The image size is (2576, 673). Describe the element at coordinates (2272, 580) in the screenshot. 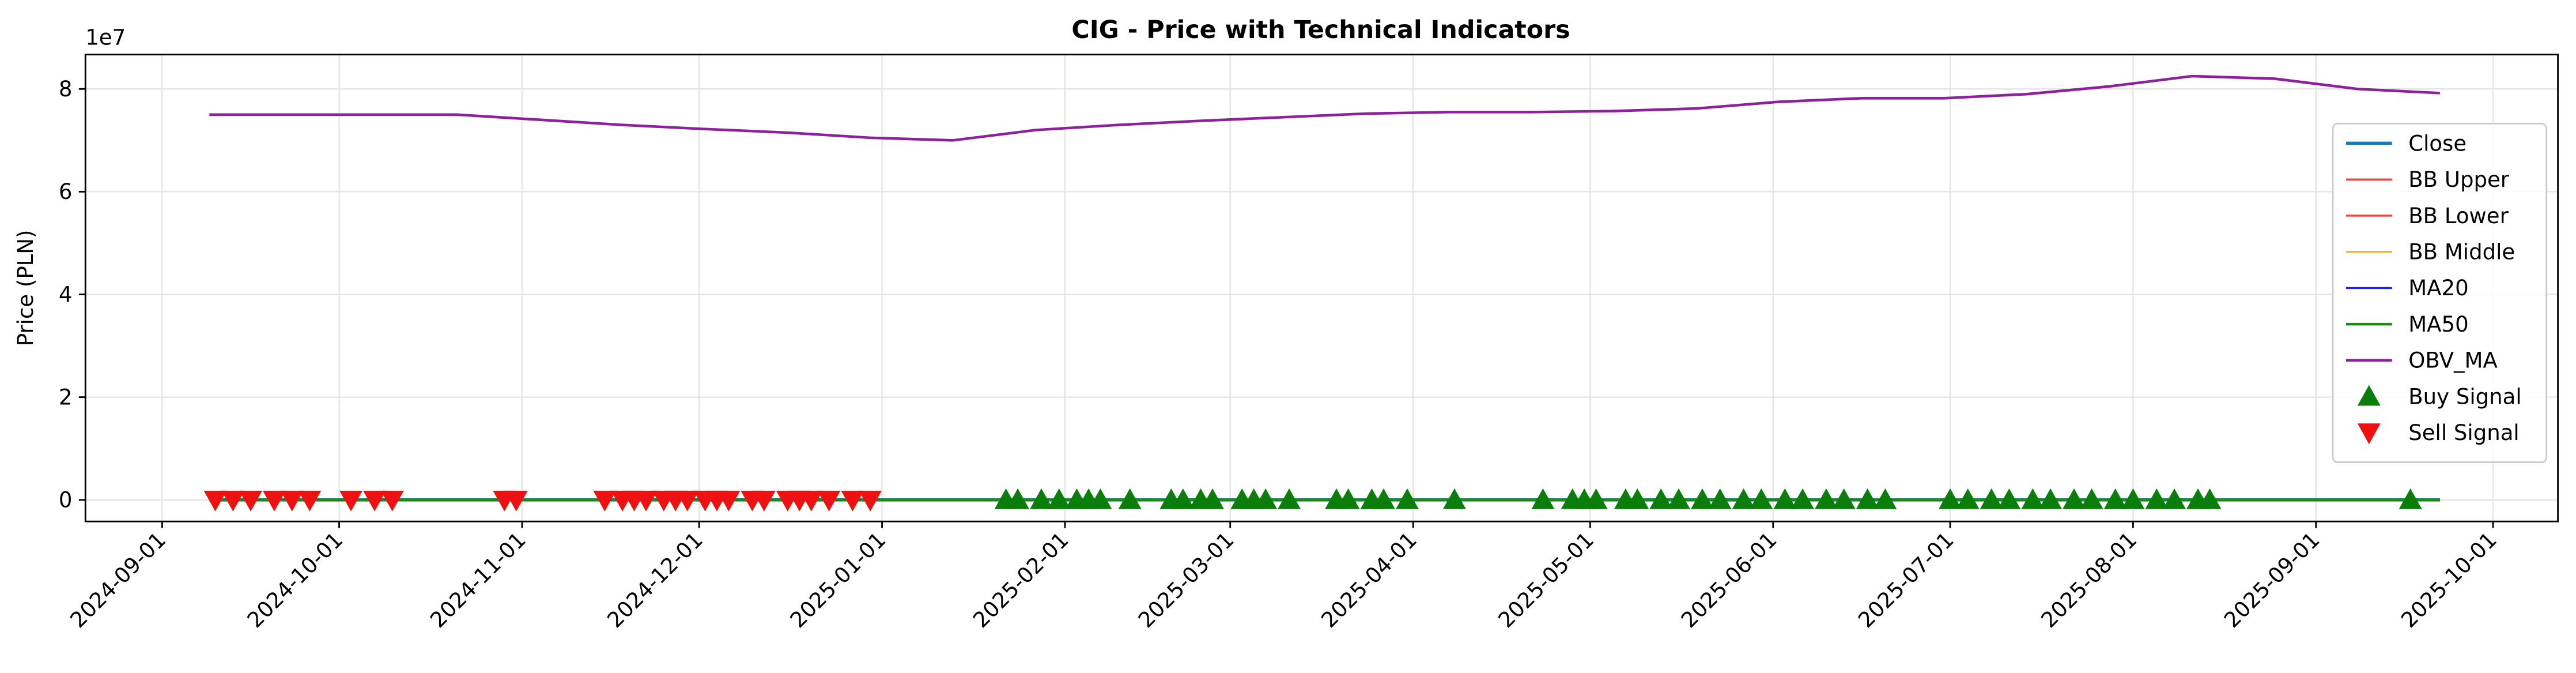

I see `x-tick-label: 2025-09-01` at that location.